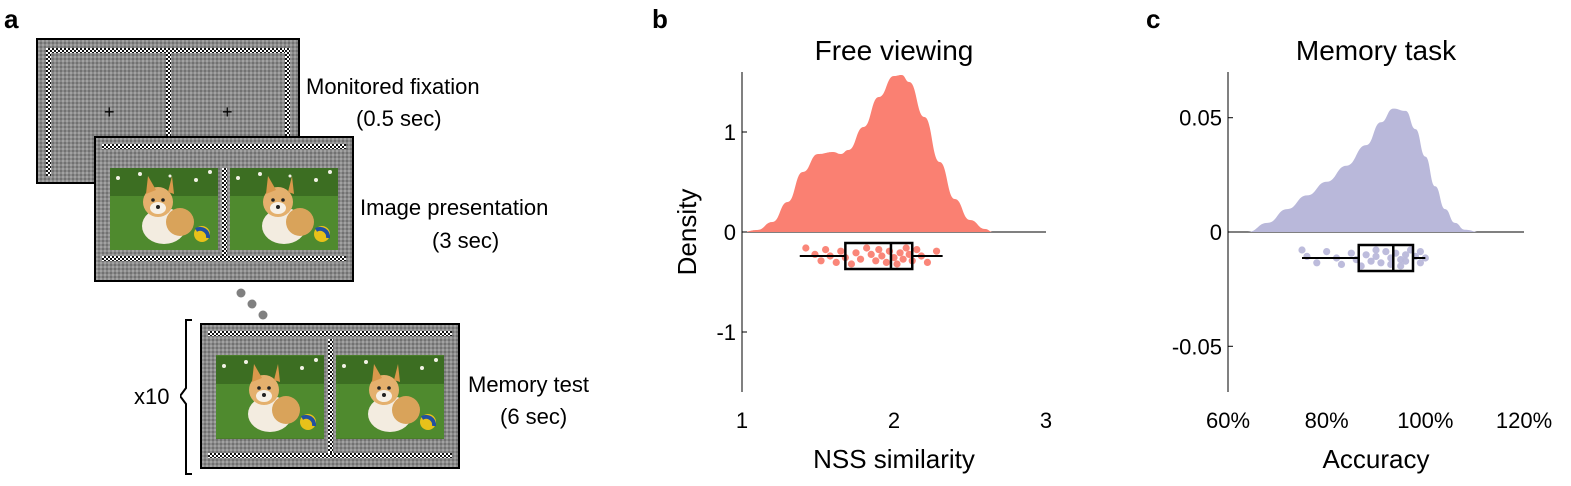 This screenshot has height=486, width=1571. What do you see at coordinates (894, 50) in the screenshot?
I see `chart-title: Free viewing` at bounding box center [894, 50].